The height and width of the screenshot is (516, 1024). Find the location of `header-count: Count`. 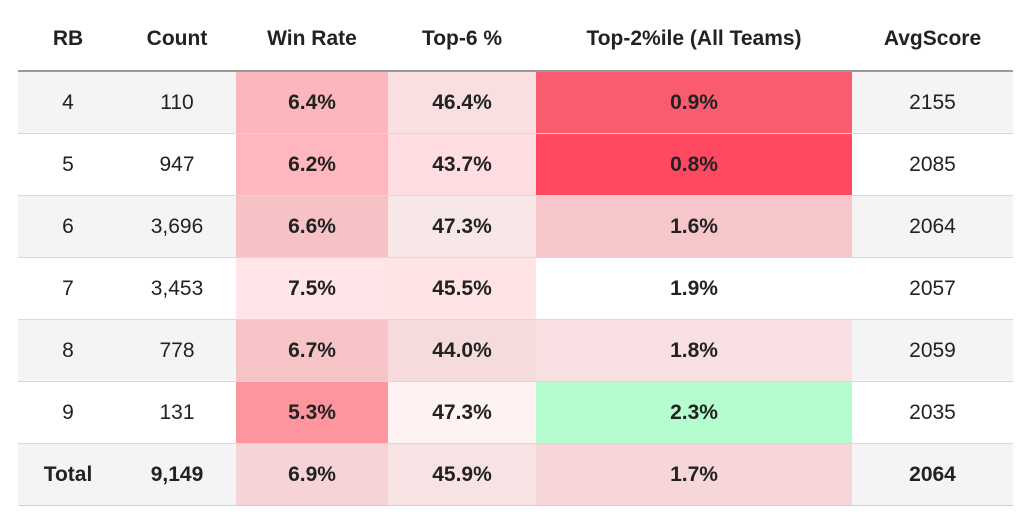

header-count: Count is located at coordinates (177, 40).